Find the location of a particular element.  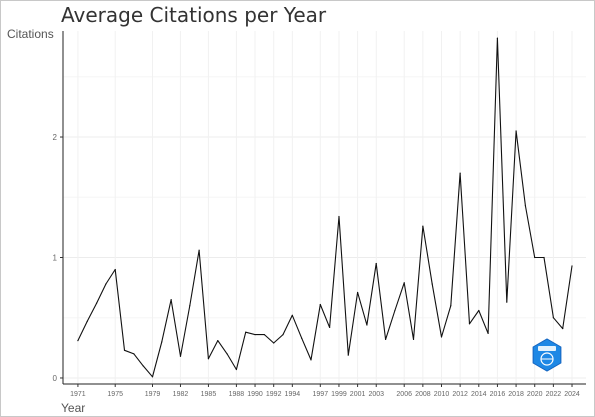

x-tick-label: 2024 is located at coordinates (572, 394).